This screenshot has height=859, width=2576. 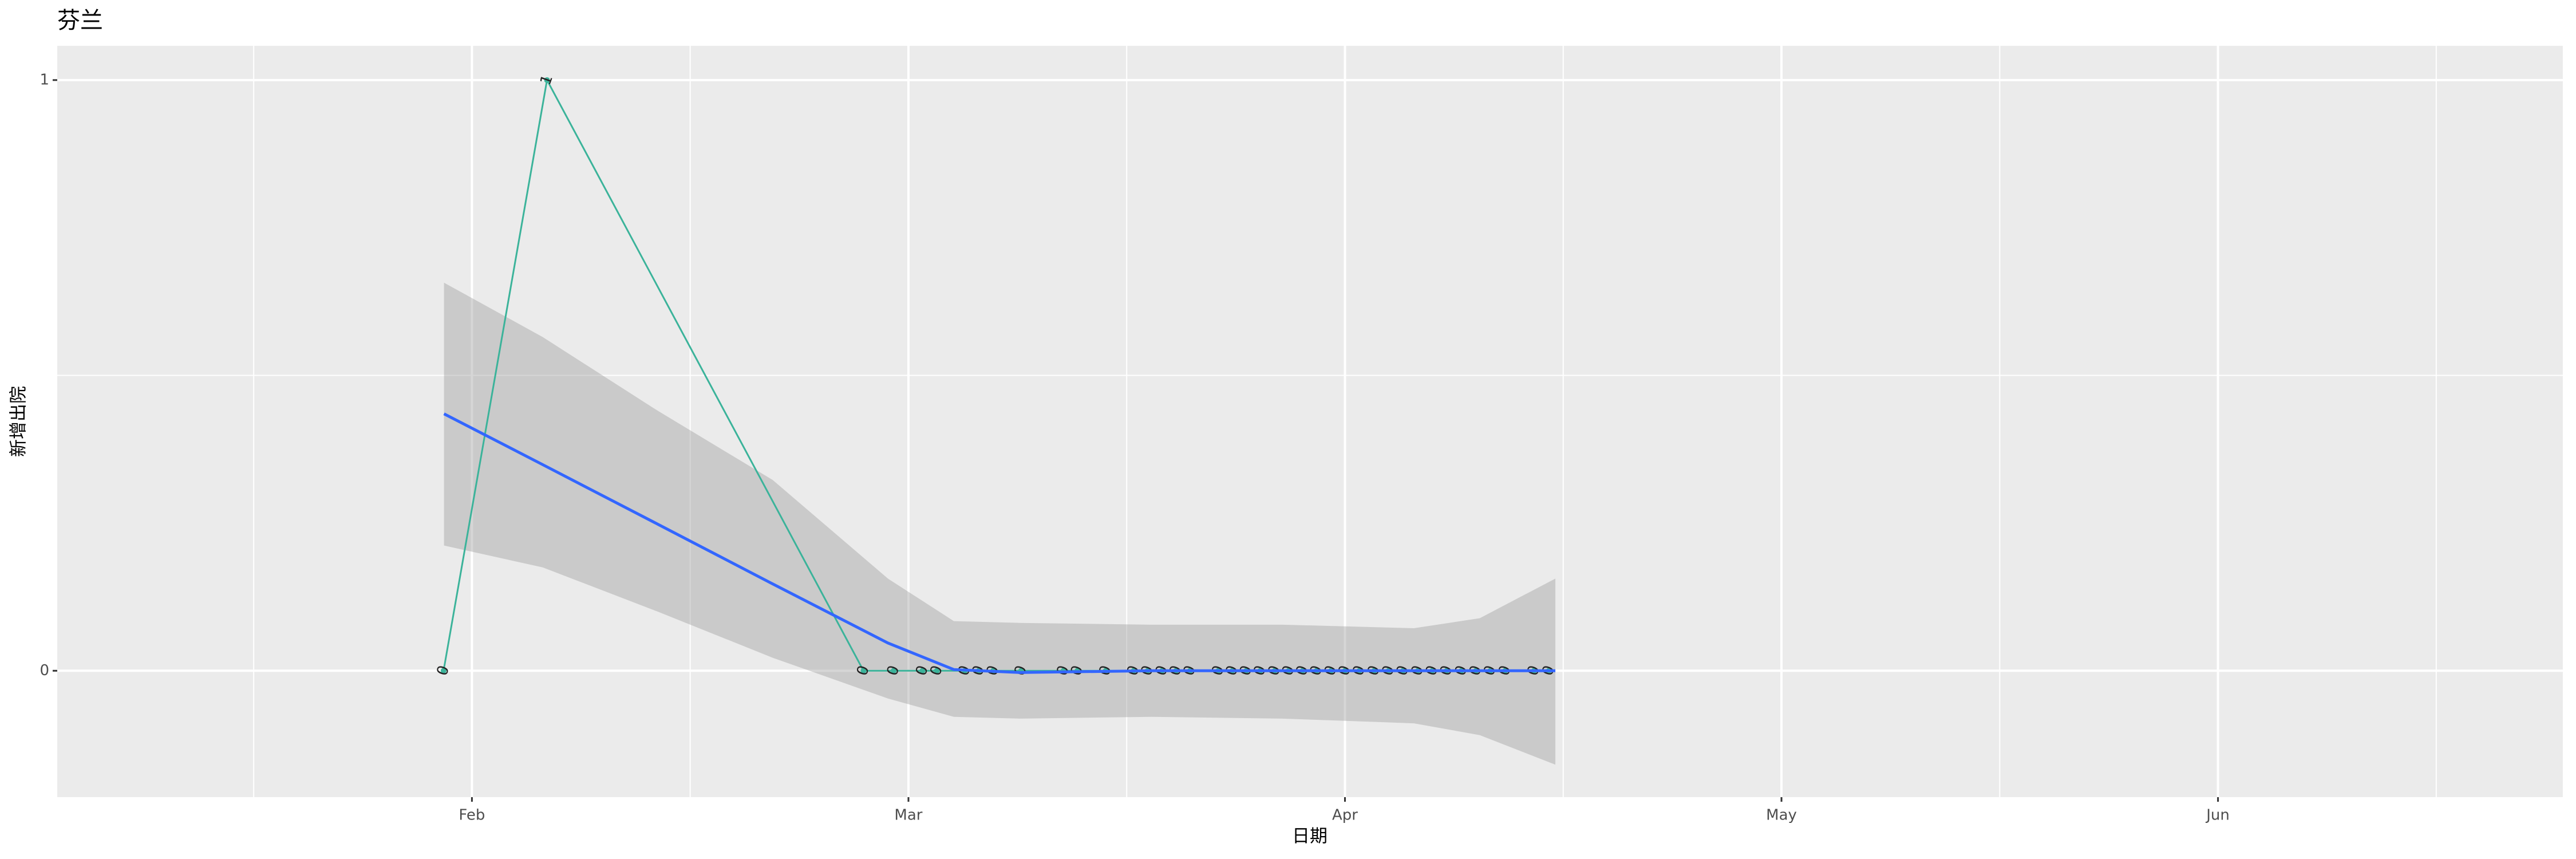 I want to click on x-tick-label: Jun, so click(x=2217, y=815).